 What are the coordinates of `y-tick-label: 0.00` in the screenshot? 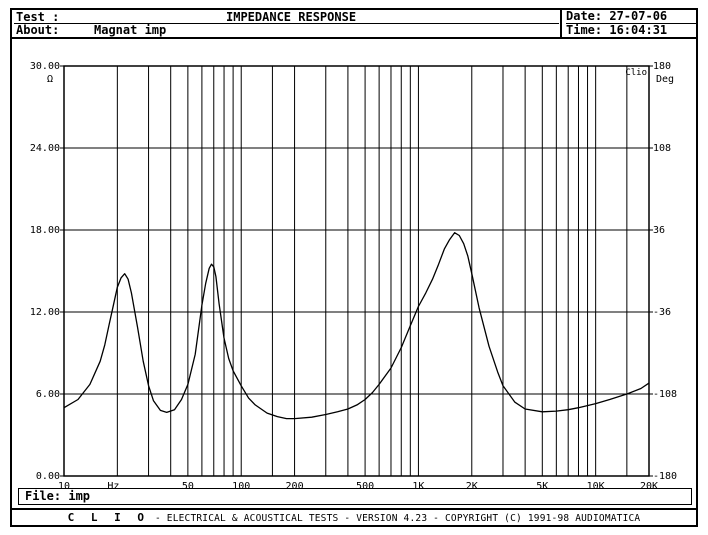 It's located at (48, 476).